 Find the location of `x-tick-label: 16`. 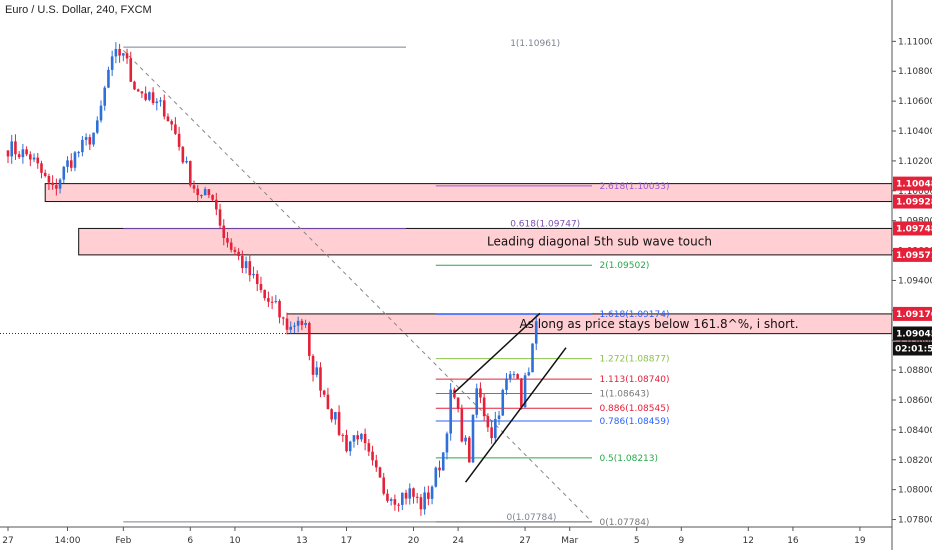

x-tick-label: 16 is located at coordinates (793, 541).